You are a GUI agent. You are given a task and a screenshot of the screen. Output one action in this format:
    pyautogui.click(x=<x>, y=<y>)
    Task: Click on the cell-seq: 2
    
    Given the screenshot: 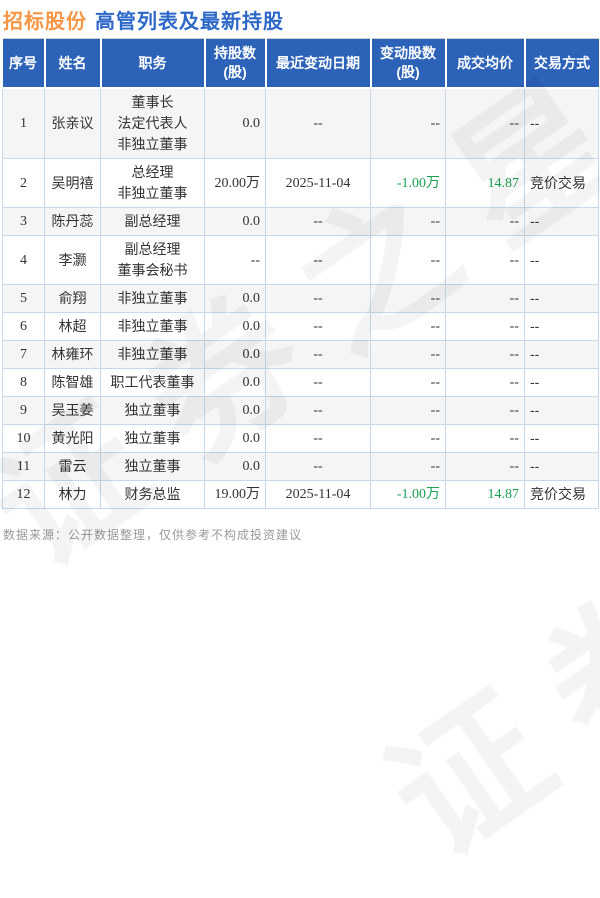 What is the action you would take?
    pyautogui.click(x=23, y=183)
    